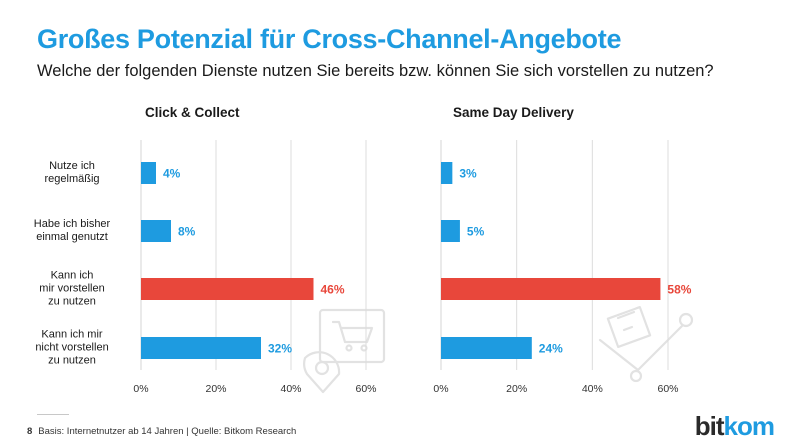 The width and height of the screenshot is (800, 447). What do you see at coordinates (72, 347) in the screenshot?
I see `category-label: Kann ich mir nicht vorstellen zu nutzen` at bounding box center [72, 347].